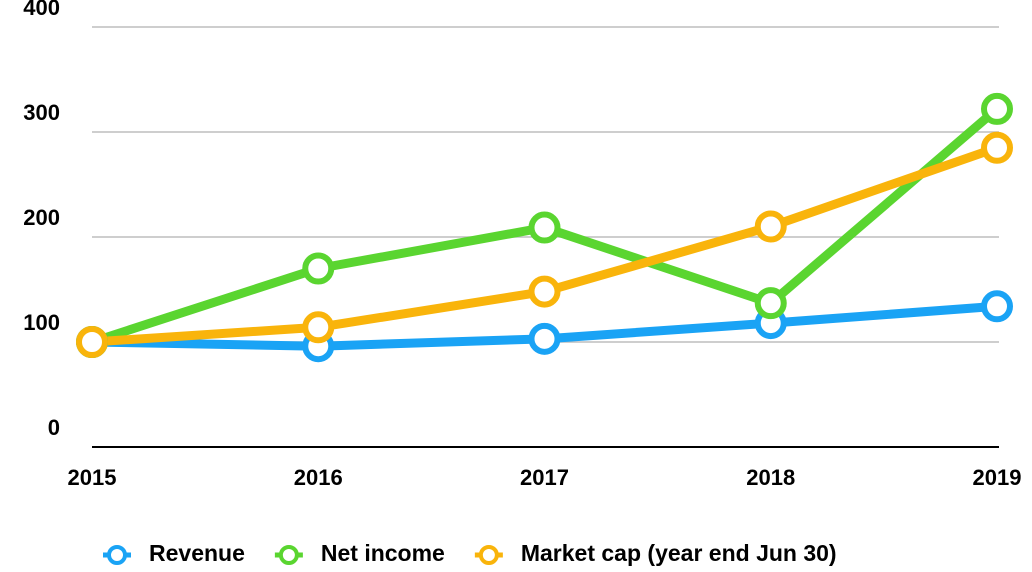 The width and height of the screenshot is (1032, 572). I want to click on x-tick-label: 2019, so click(997, 477).